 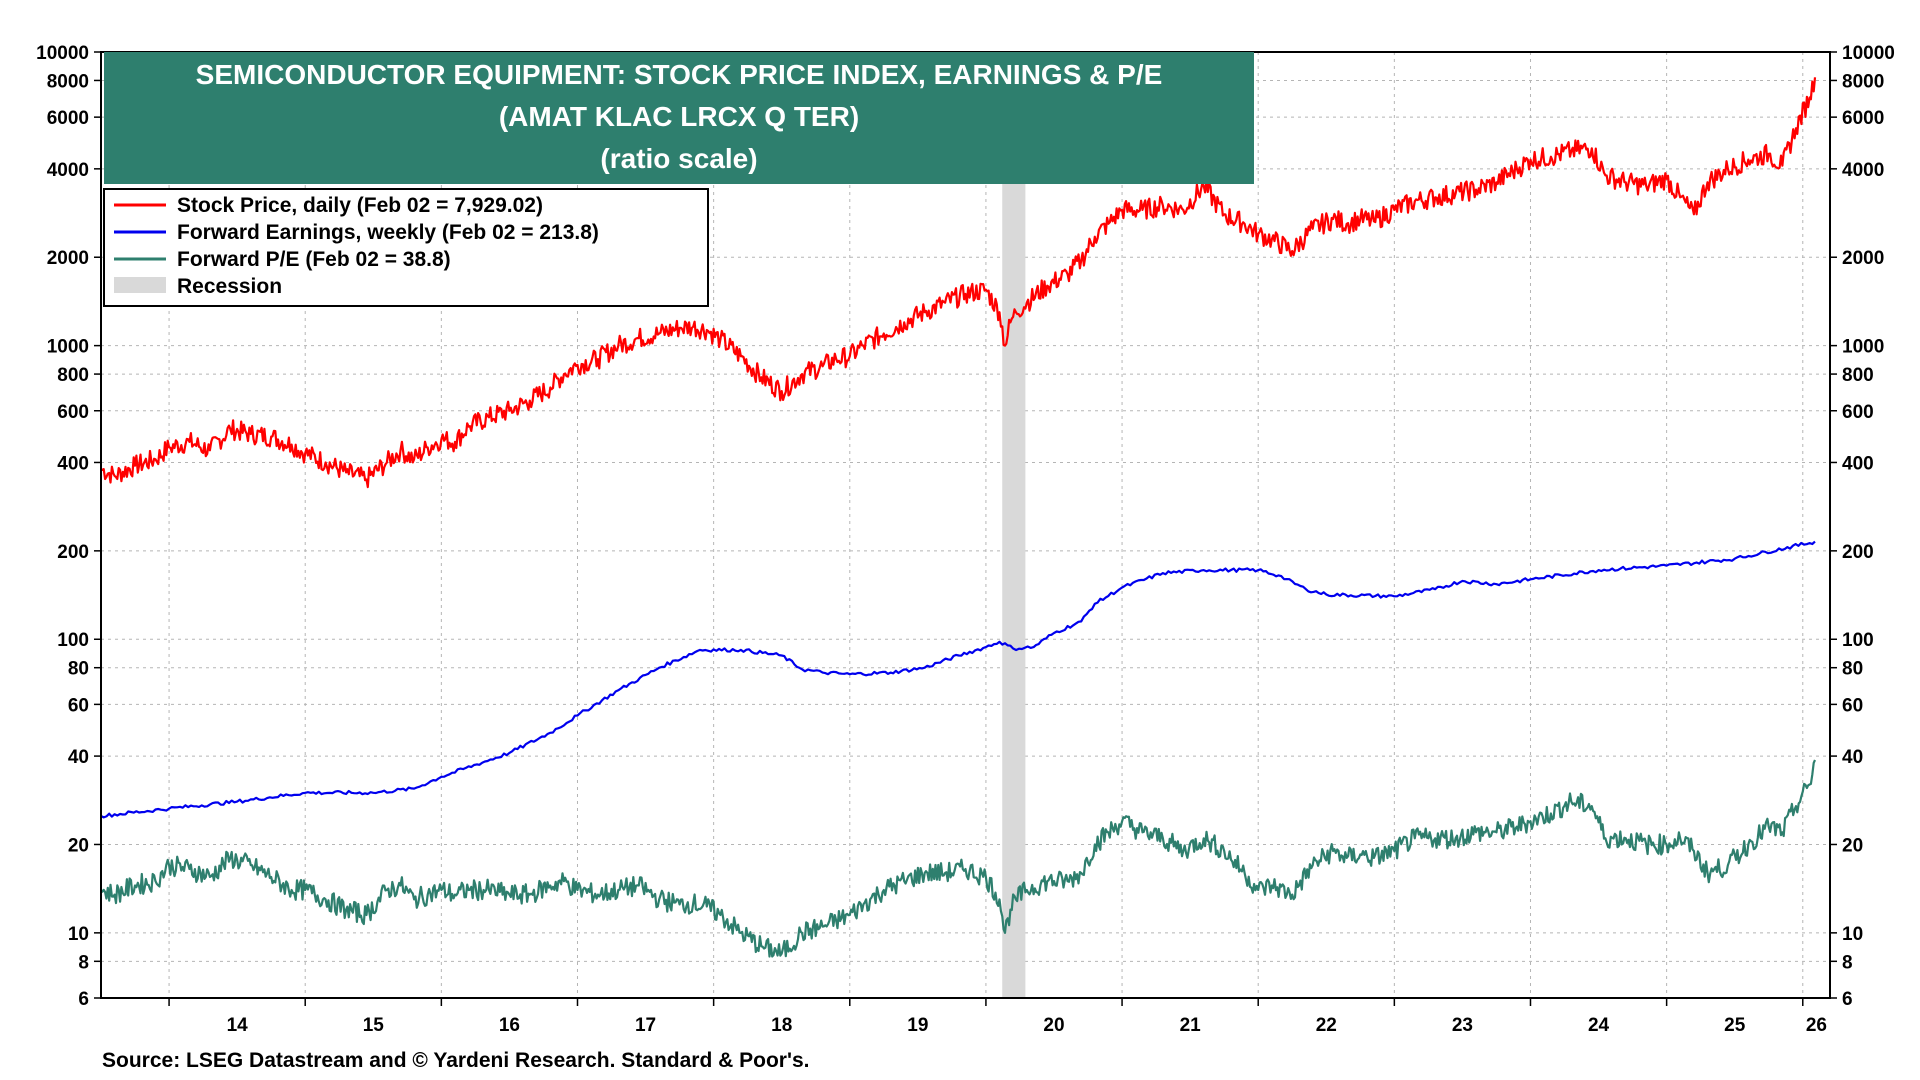 I want to click on x-axis: 14 15 16 17 18 19 20 21 22 23 24 25 26, so click(x=997, y=1017).